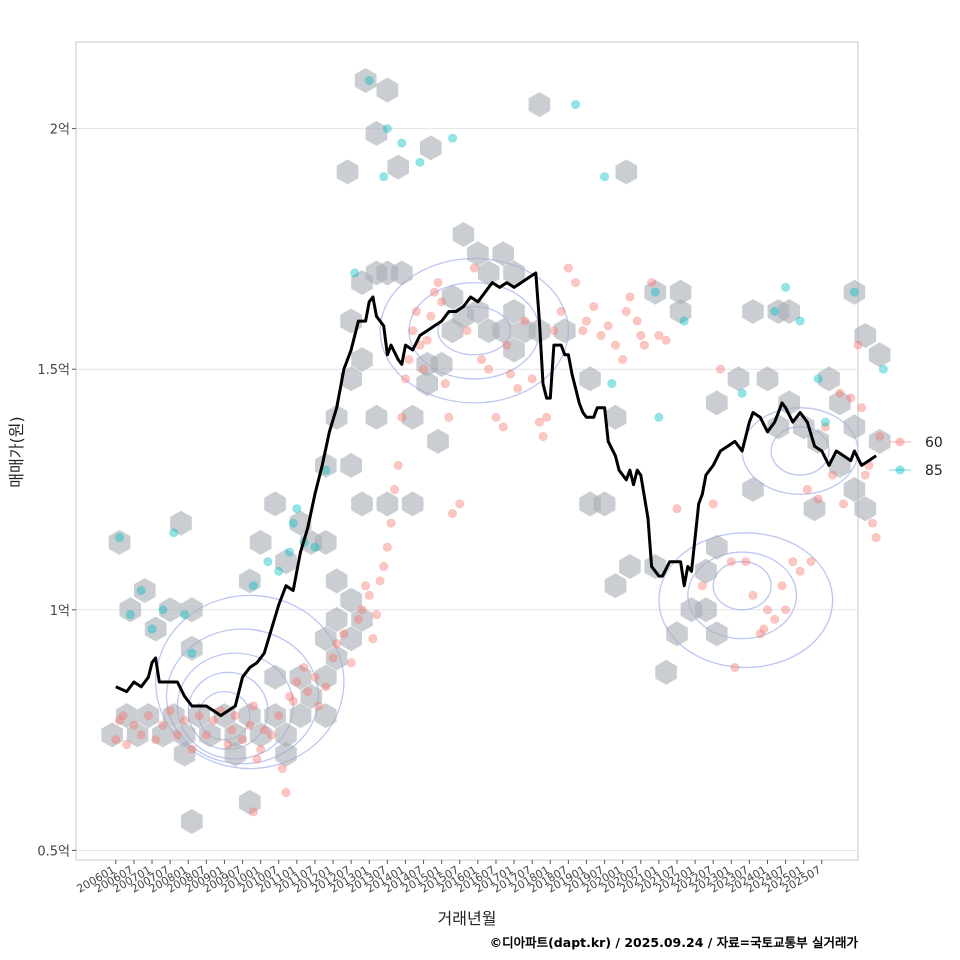 The width and height of the screenshot is (960, 960). I want to click on x-axis-title: 거래년월, so click(467, 918).